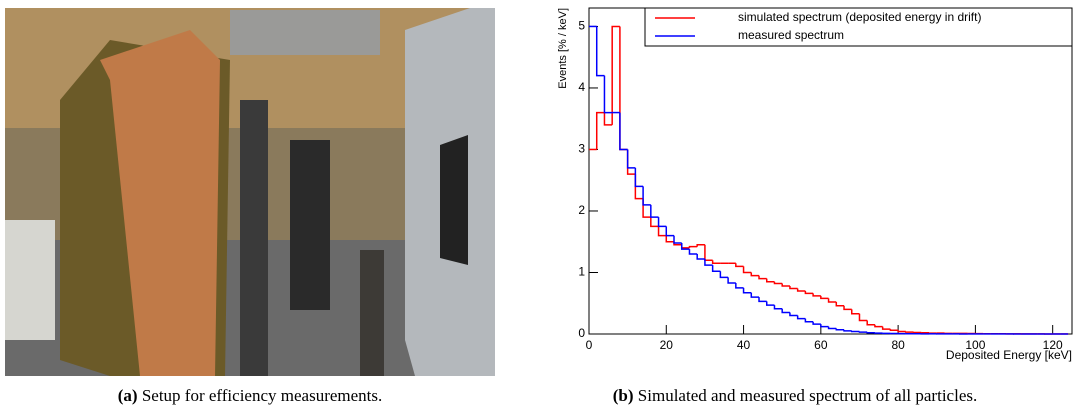 Image resolution: width=1085 pixels, height=412 pixels. I want to click on photo-copper-tape, so click(160, 203).